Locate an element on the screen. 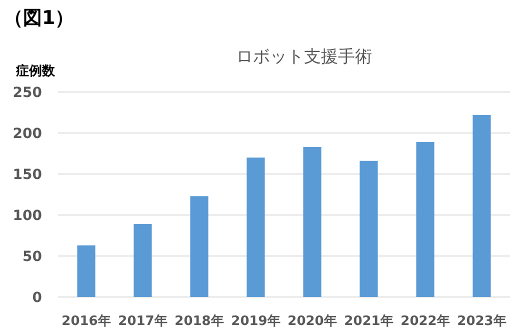 This screenshot has height=333, width=515. x-tick-label: 2020年 is located at coordinates (312, 321).